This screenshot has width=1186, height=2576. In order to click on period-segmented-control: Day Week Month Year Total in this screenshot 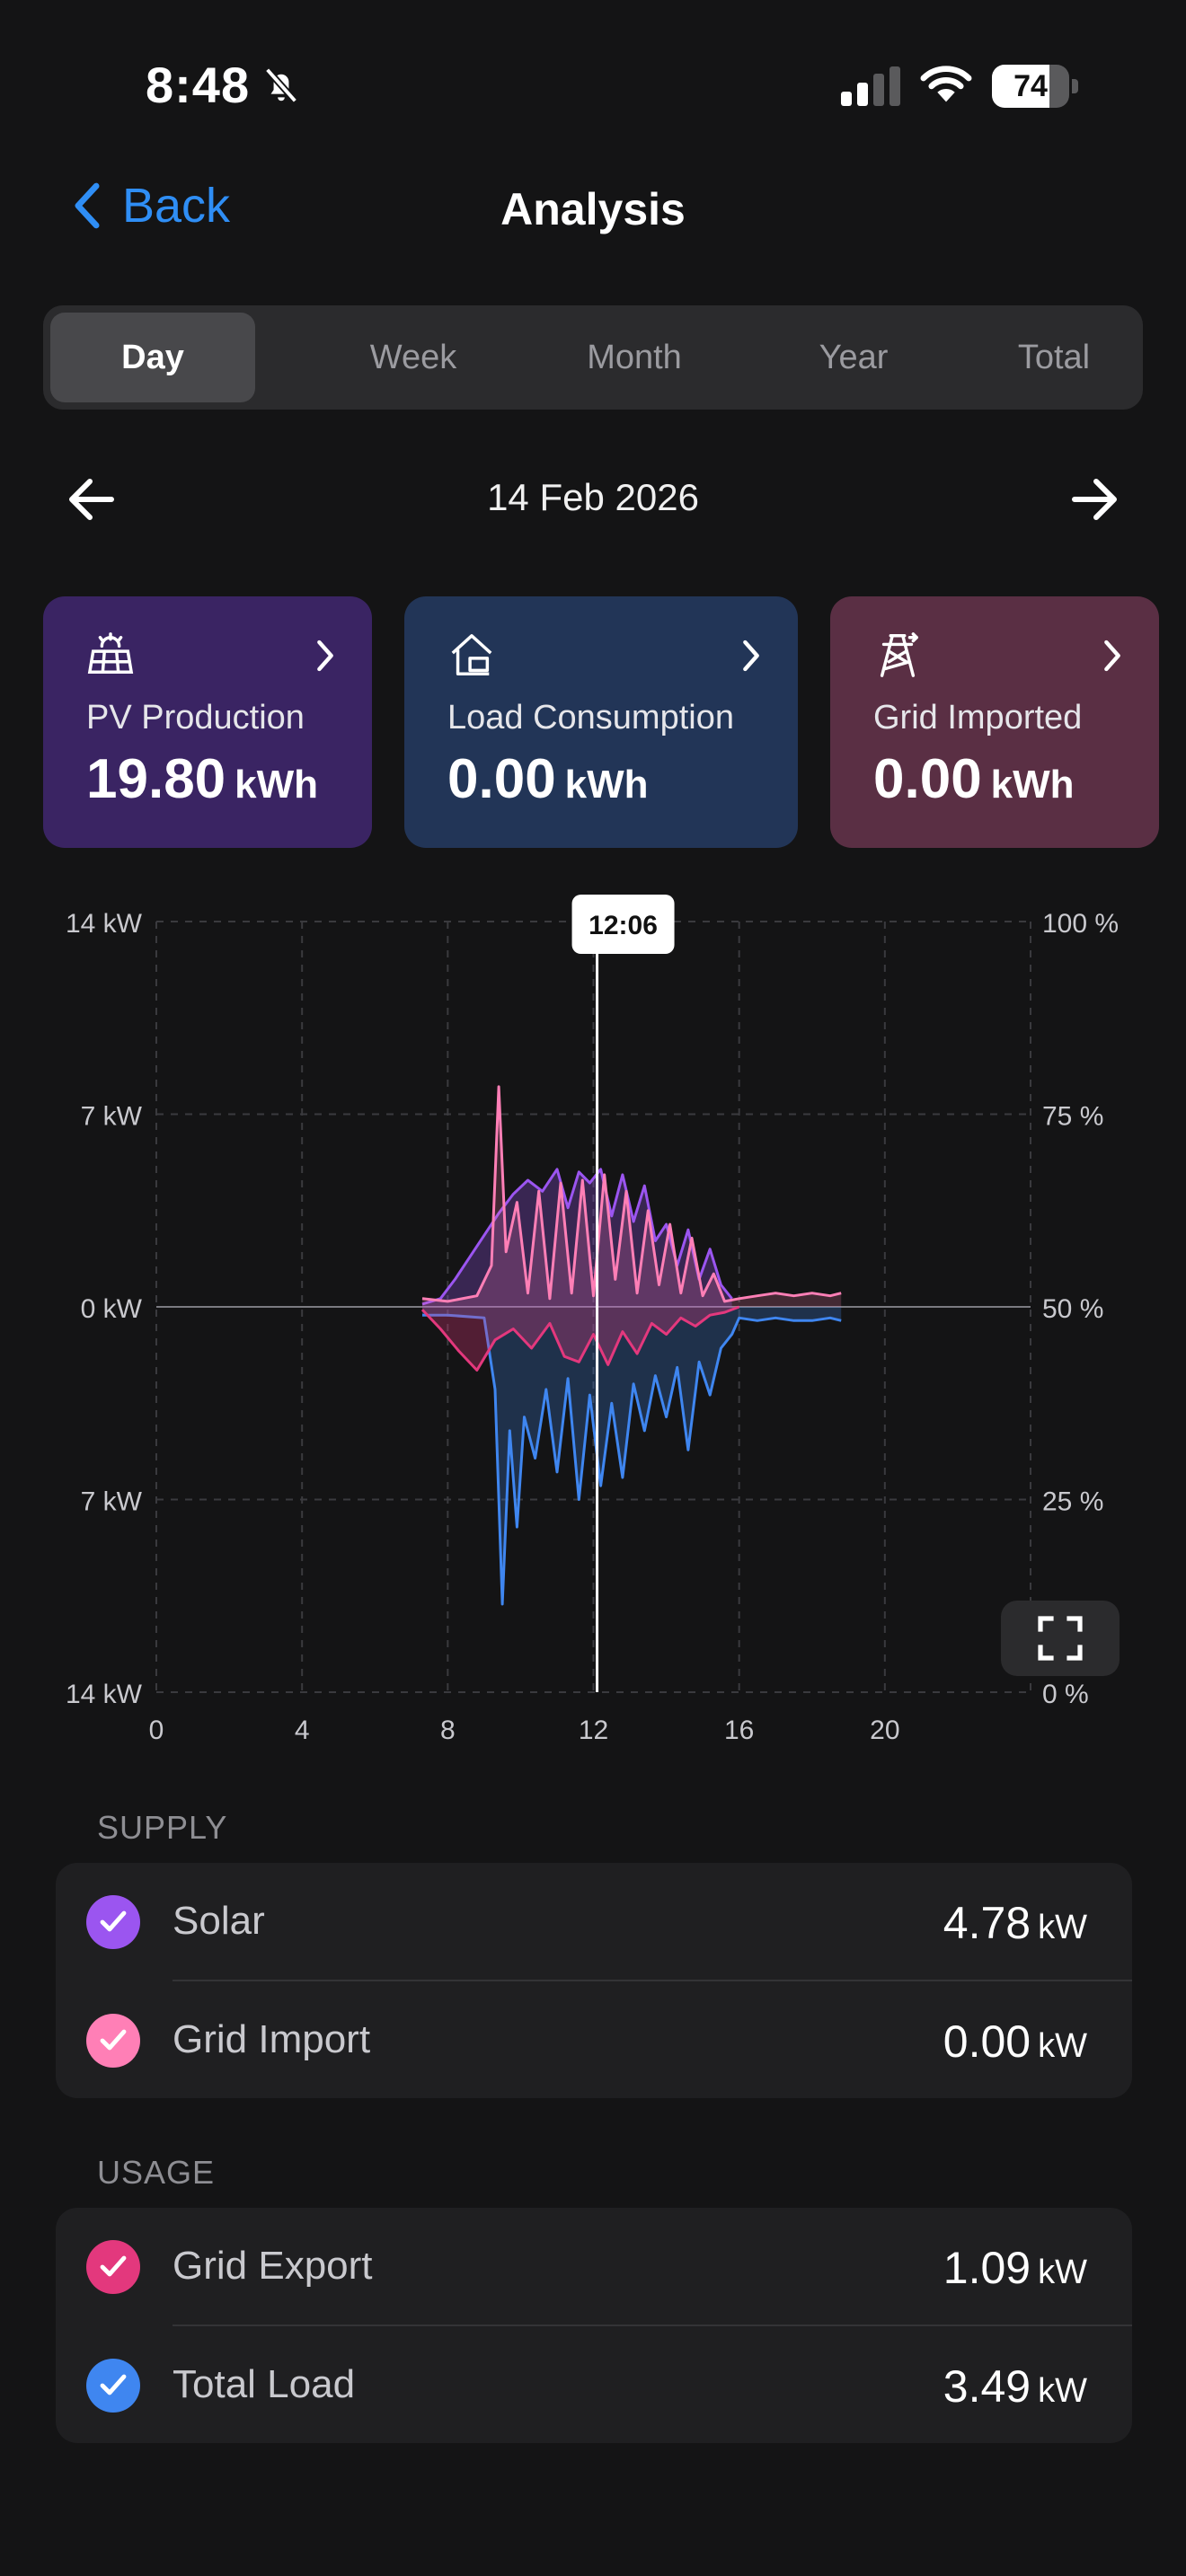, I will do `click(593, 357)`.